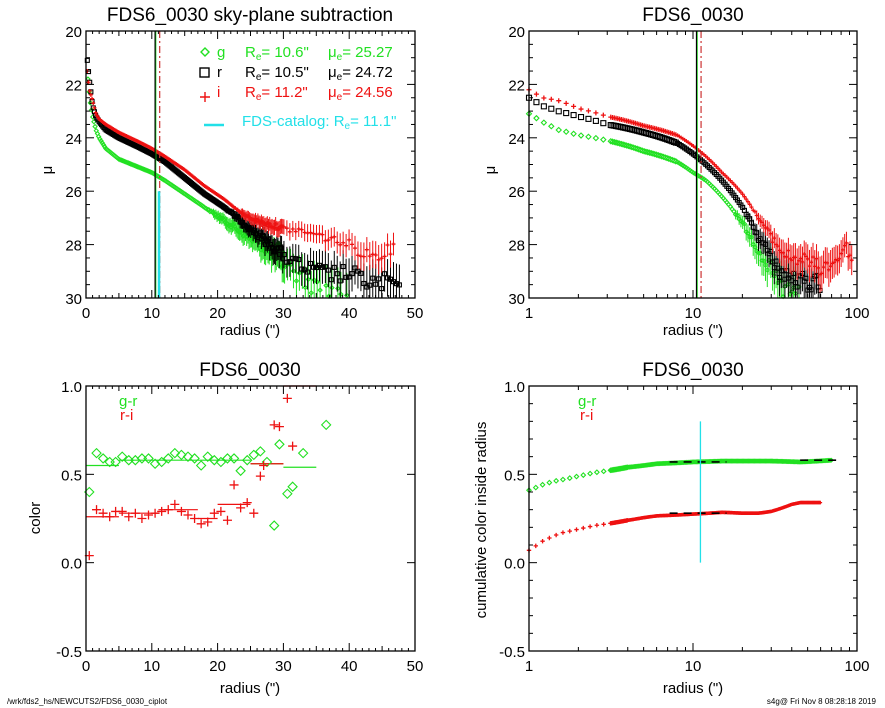 Image resolution: width=885 pixels, height=708 pixels. I want to click on x-tick-label: 100, so click(856, 666).